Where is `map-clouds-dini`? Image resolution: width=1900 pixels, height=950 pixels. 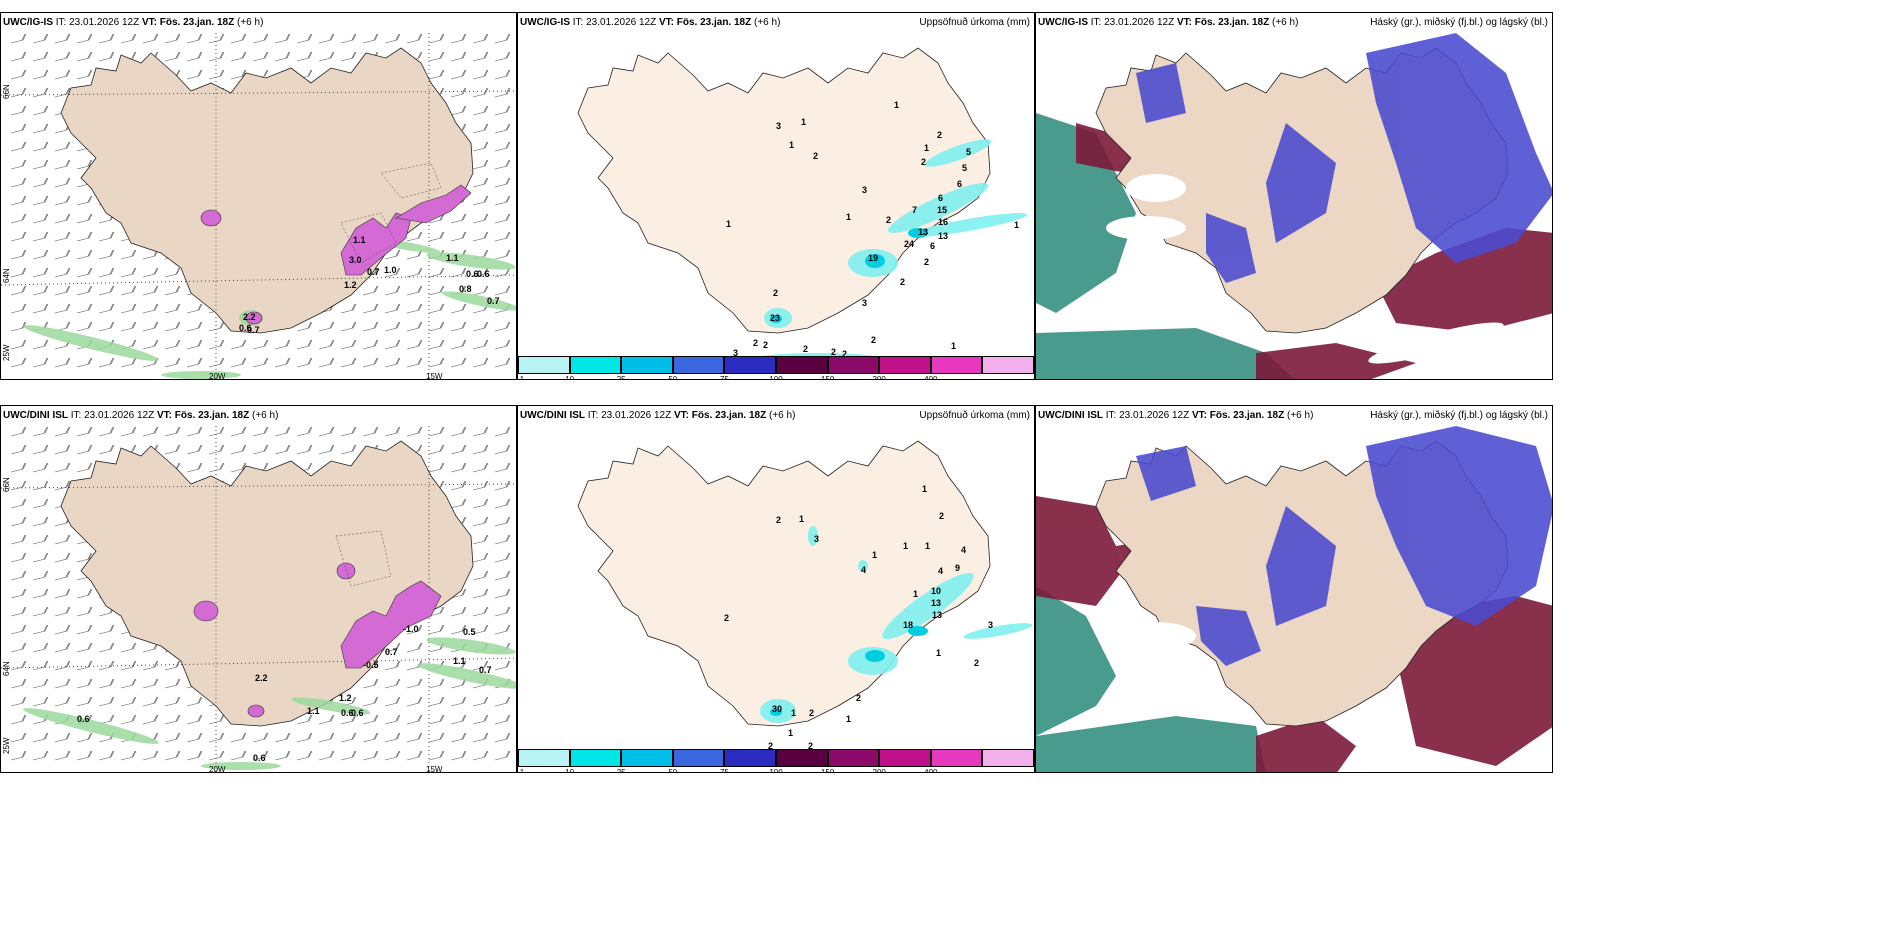
map-clouds-dini is located at coordinates (1294, 589).